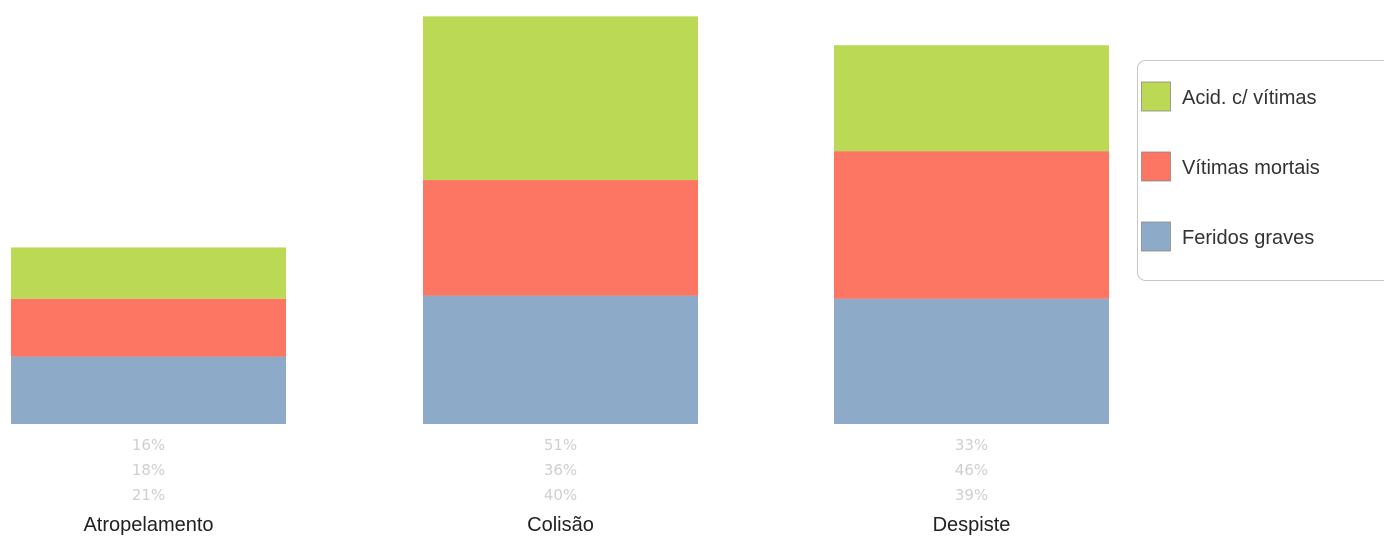 The height and width of the screenshot is (540, 1384). Describe the element at coordinates (560, 445) in the screenshot. I see `value-label-colisao-acid-c-vitimas: 51%` at that location.